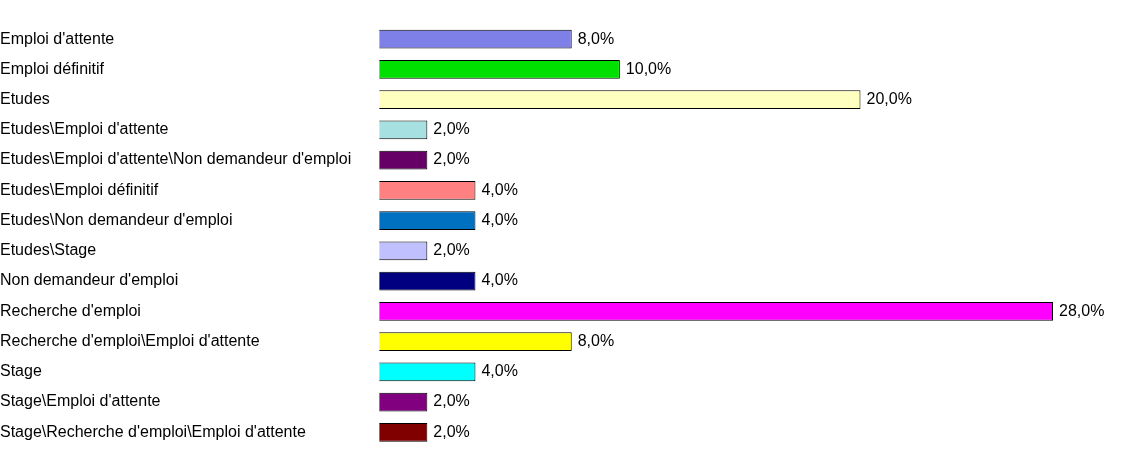  I want to click on y-tick-label: Etudes\Non demandeur d'emploi, so click(116, 219).